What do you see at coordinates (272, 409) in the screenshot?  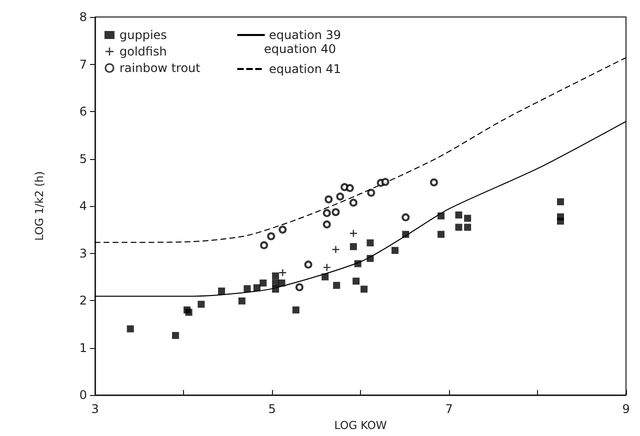 I see `x-tick-label: 5` at bounding box center [272, 409].